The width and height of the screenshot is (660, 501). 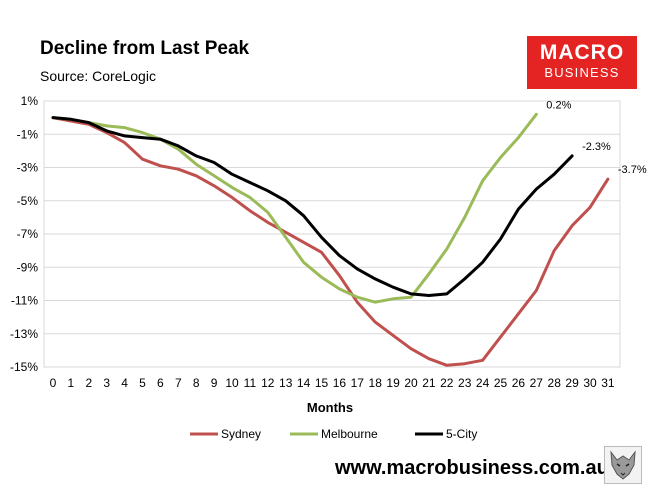 I want to click on y-tick-label: -11%, so click(x=24, y=301).